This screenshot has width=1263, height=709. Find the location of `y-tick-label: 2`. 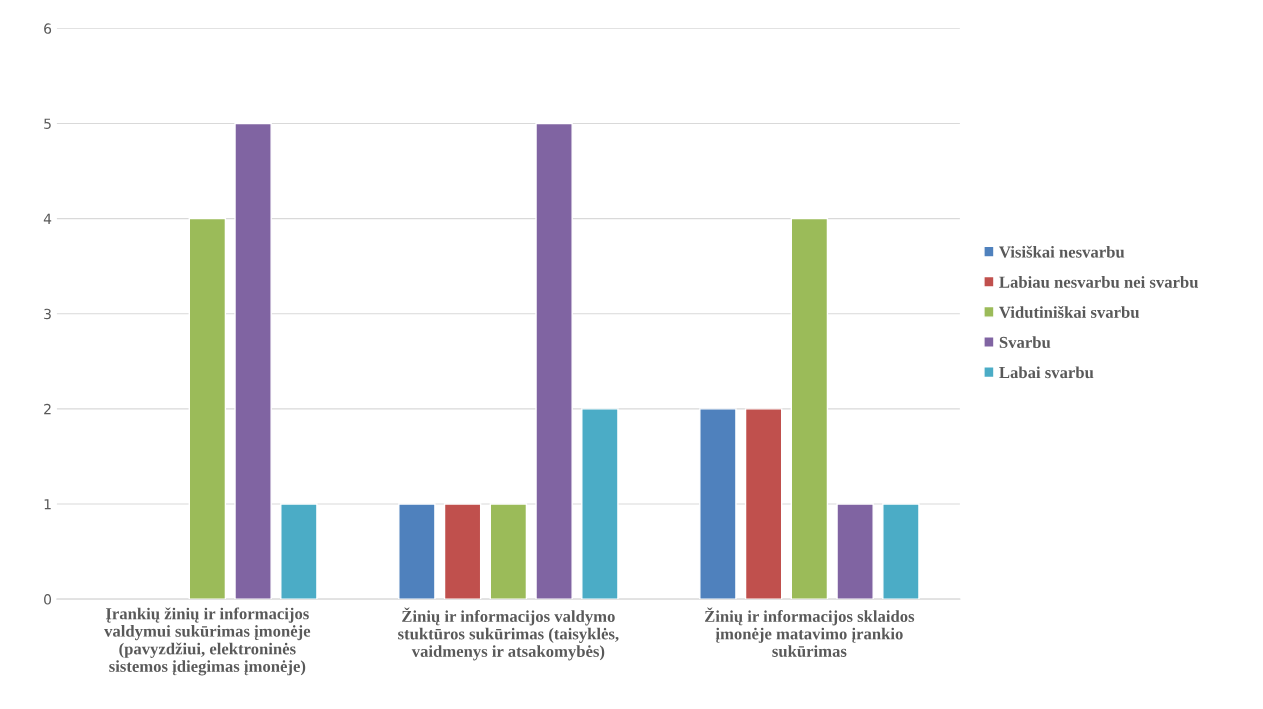

y-tick-label: 2 is located at coordinates (47, 409).